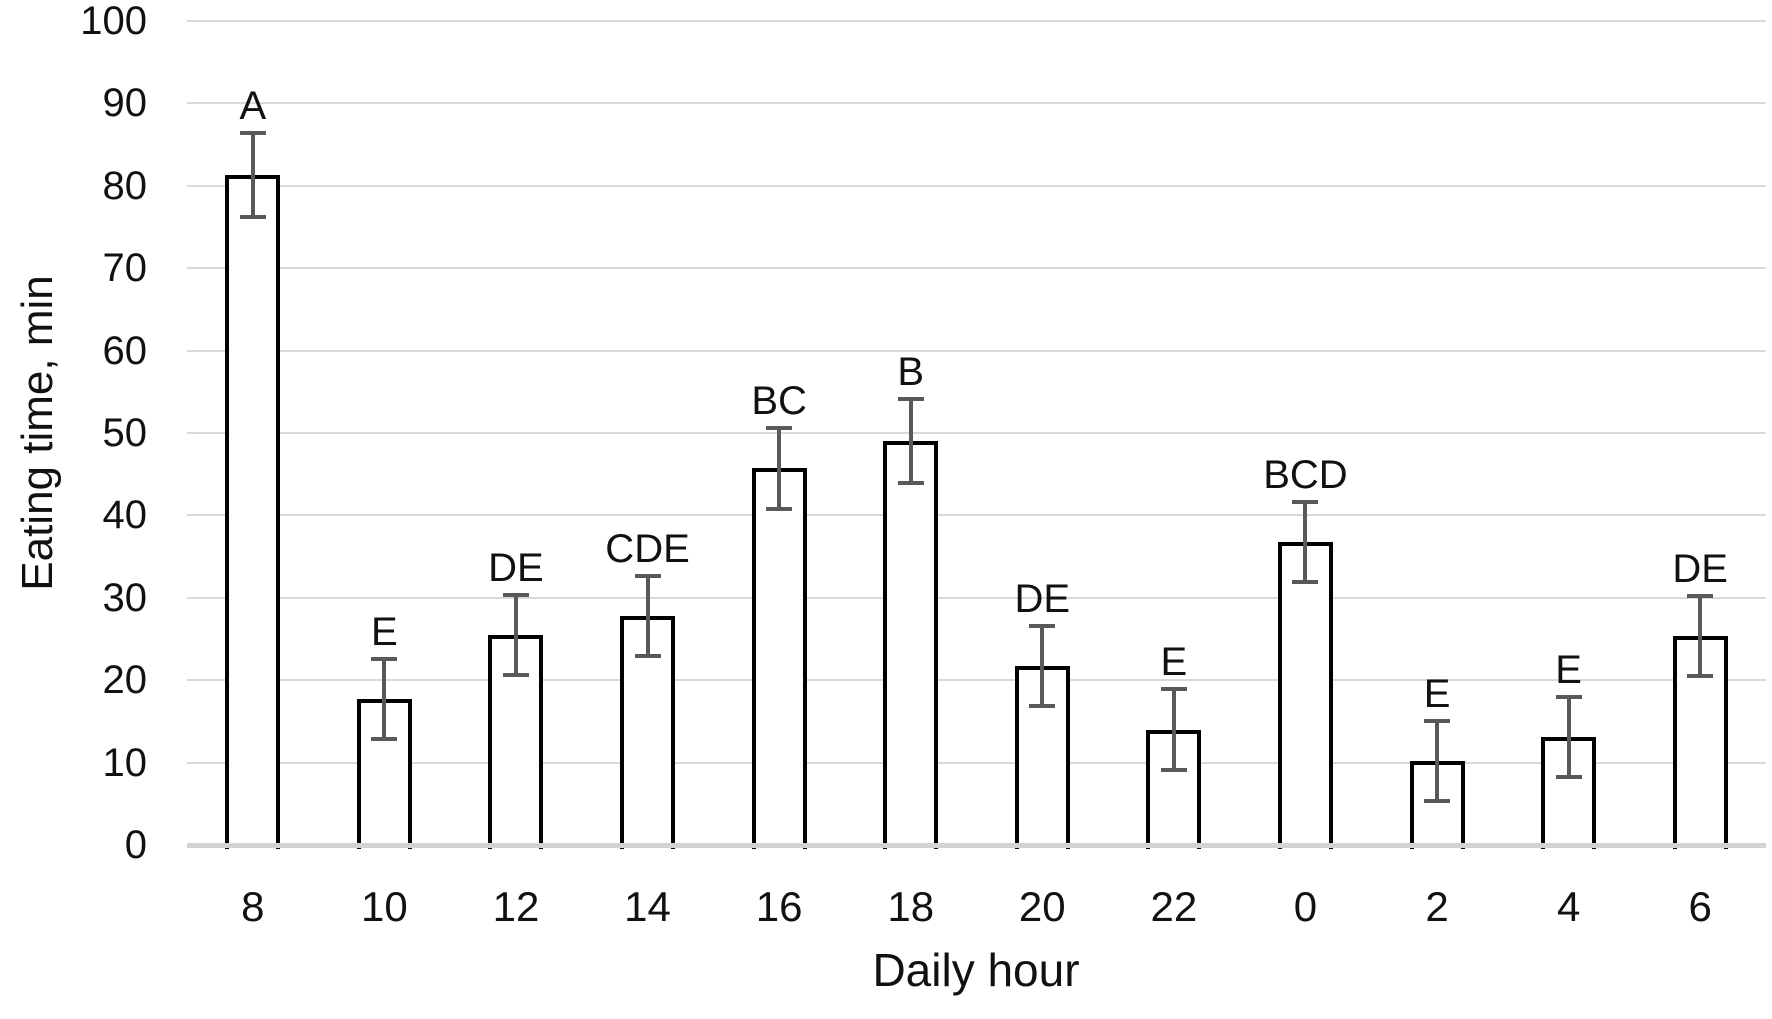 This screenshot has height=1019, width=1772. I want to click on x-tick-label-4: 4, so click(1568, 906).